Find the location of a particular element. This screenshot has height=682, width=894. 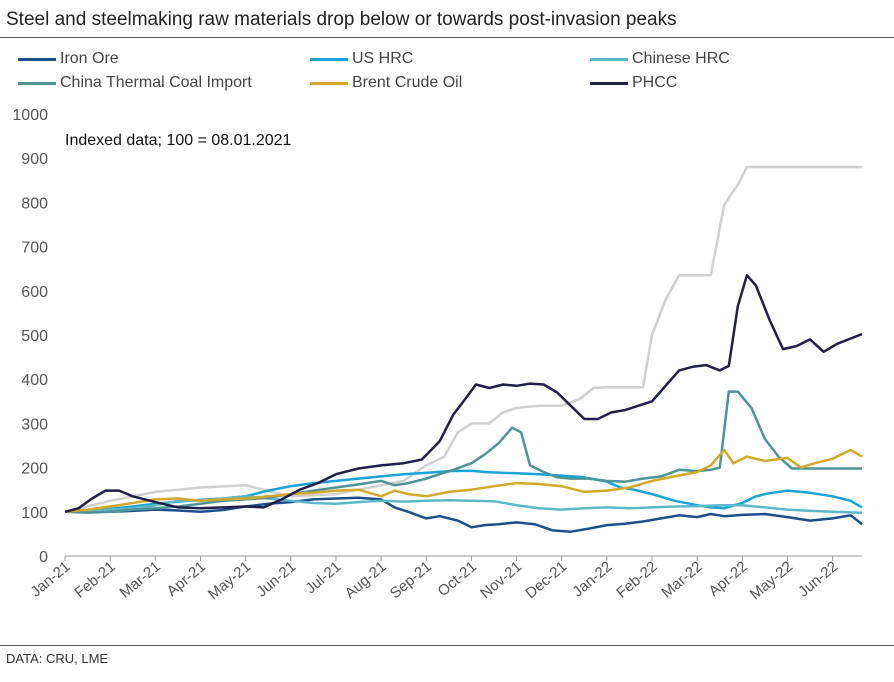

legend-label: PHCC is located at coordinates (655, 82).